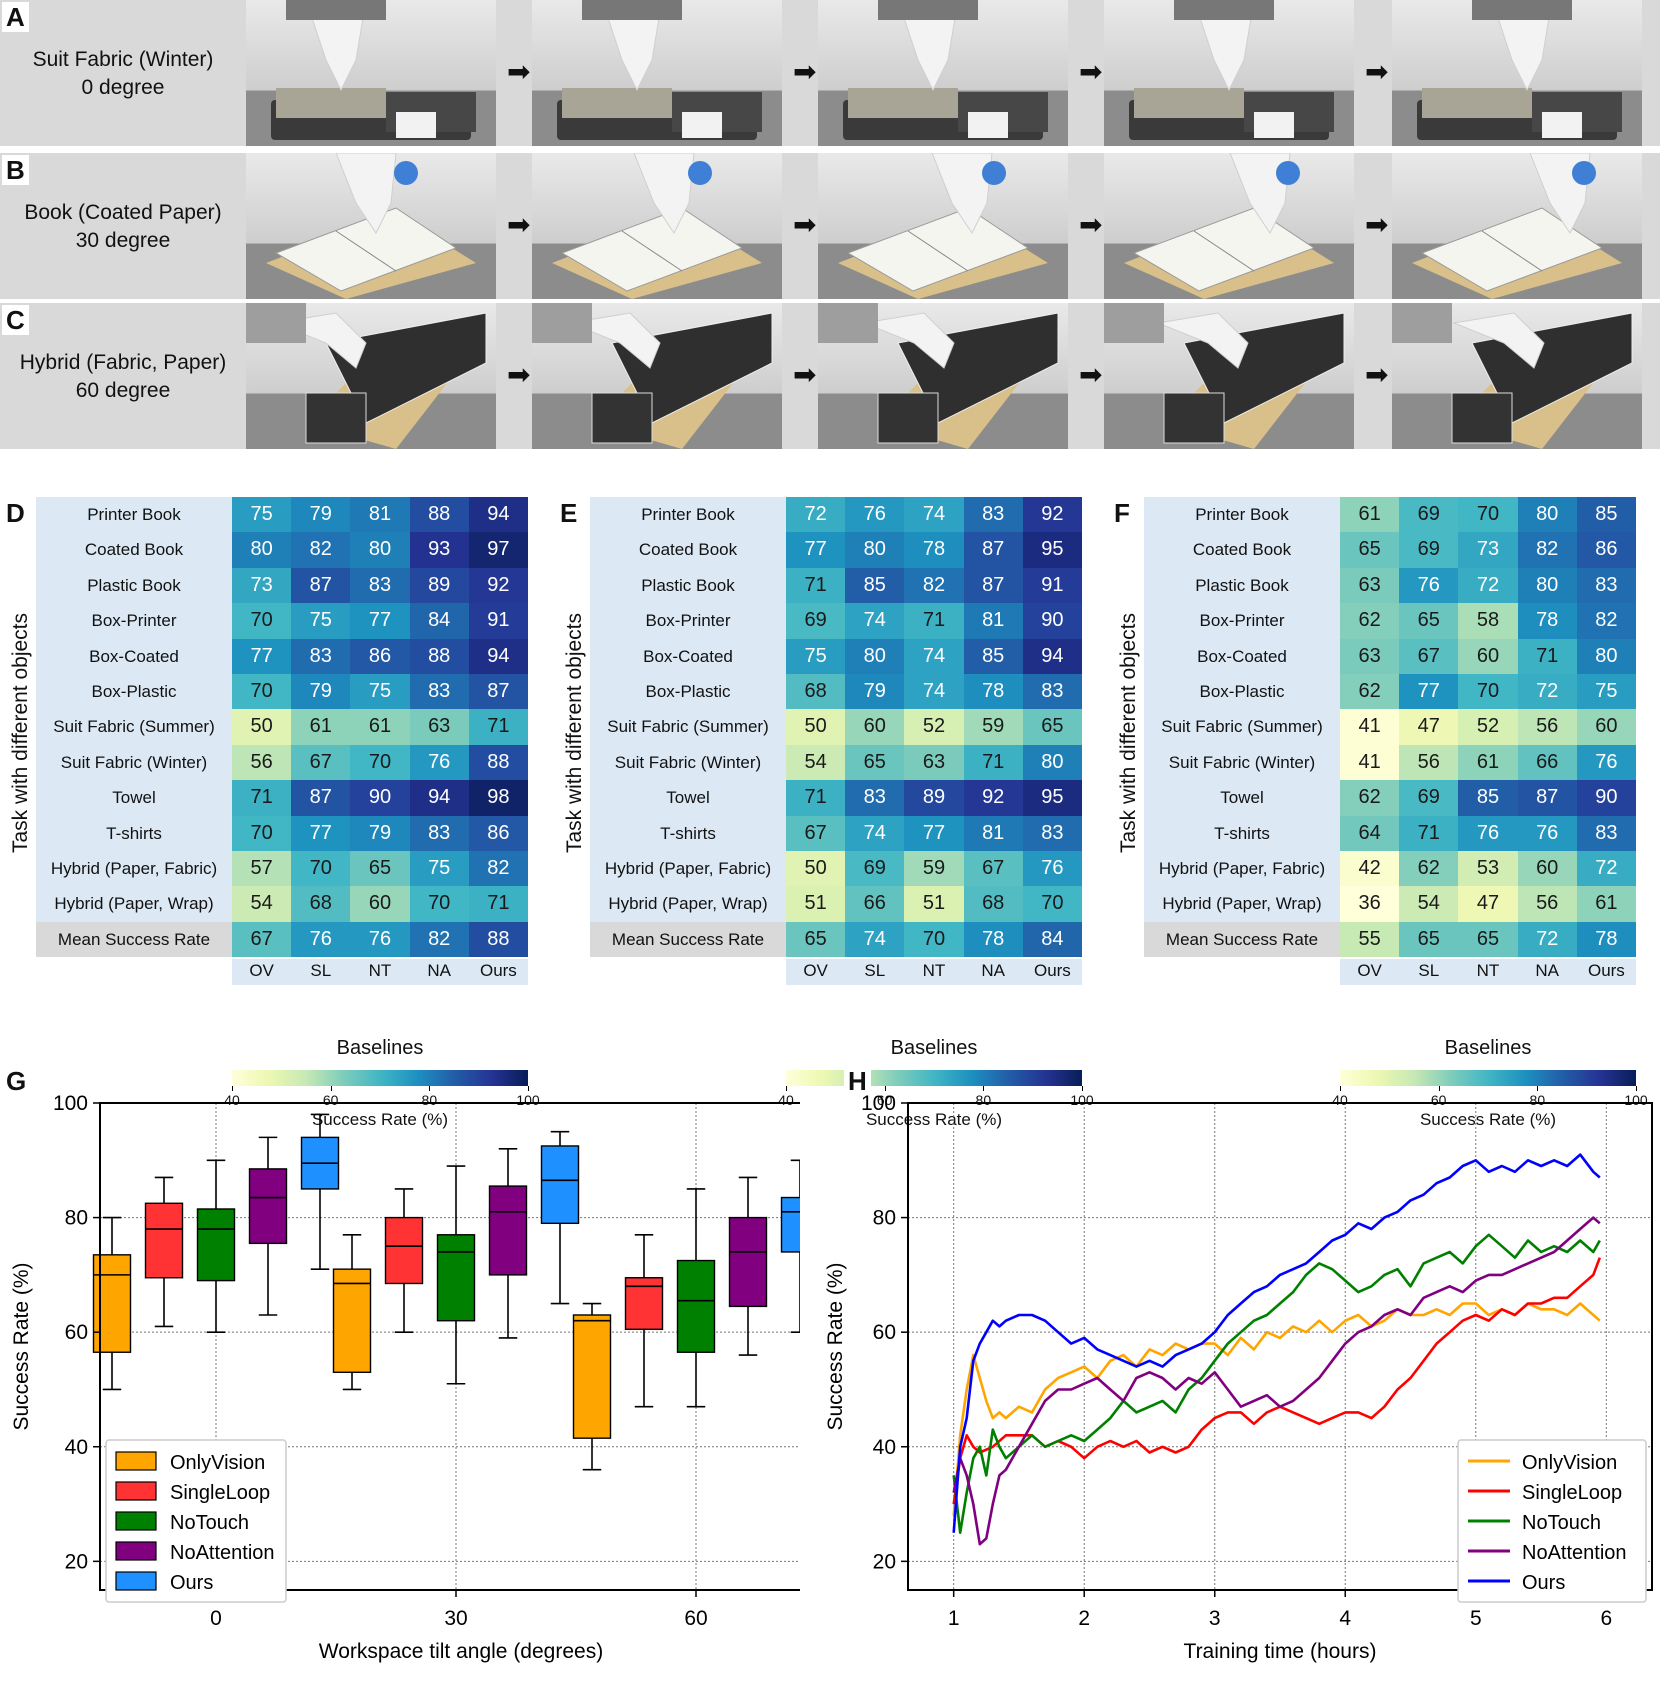 This screenshot has height=1687, width=1660. I want to click on x-tick-label: 30, so click(455, 1618).